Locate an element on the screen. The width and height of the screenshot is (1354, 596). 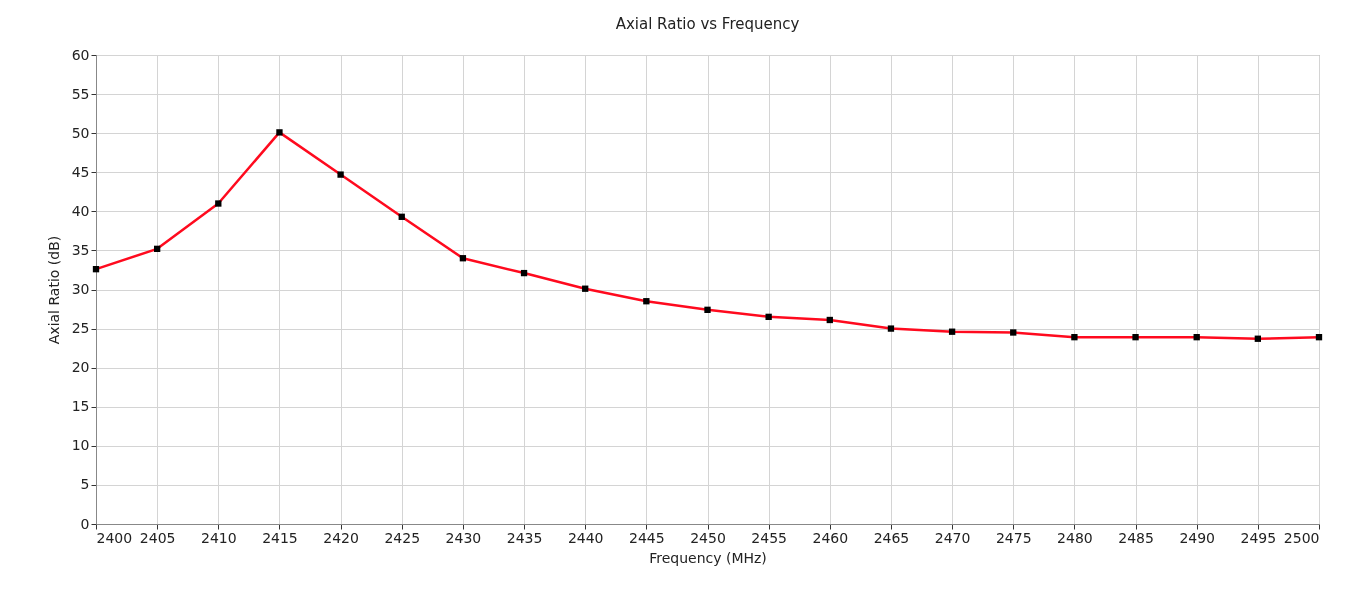
y-tick-label: 10 is located at coordinates (80, 445).